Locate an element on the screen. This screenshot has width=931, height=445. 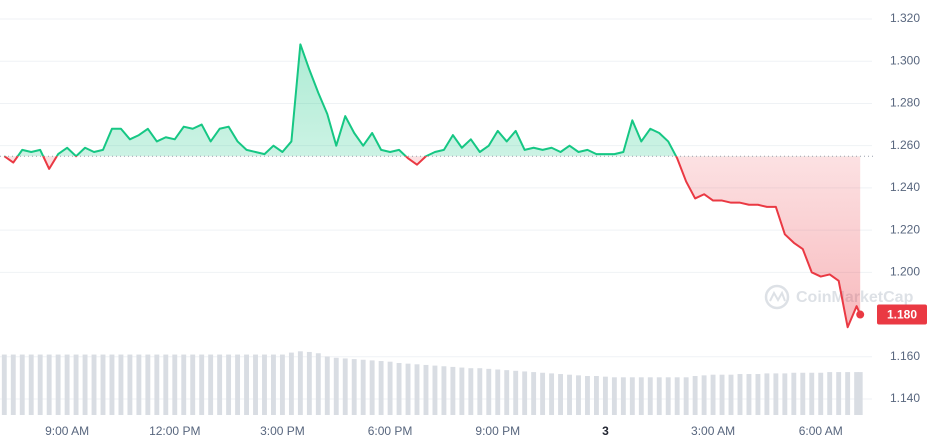
x-tick-label: 6:00 AM is located at coordinates (821, 431).